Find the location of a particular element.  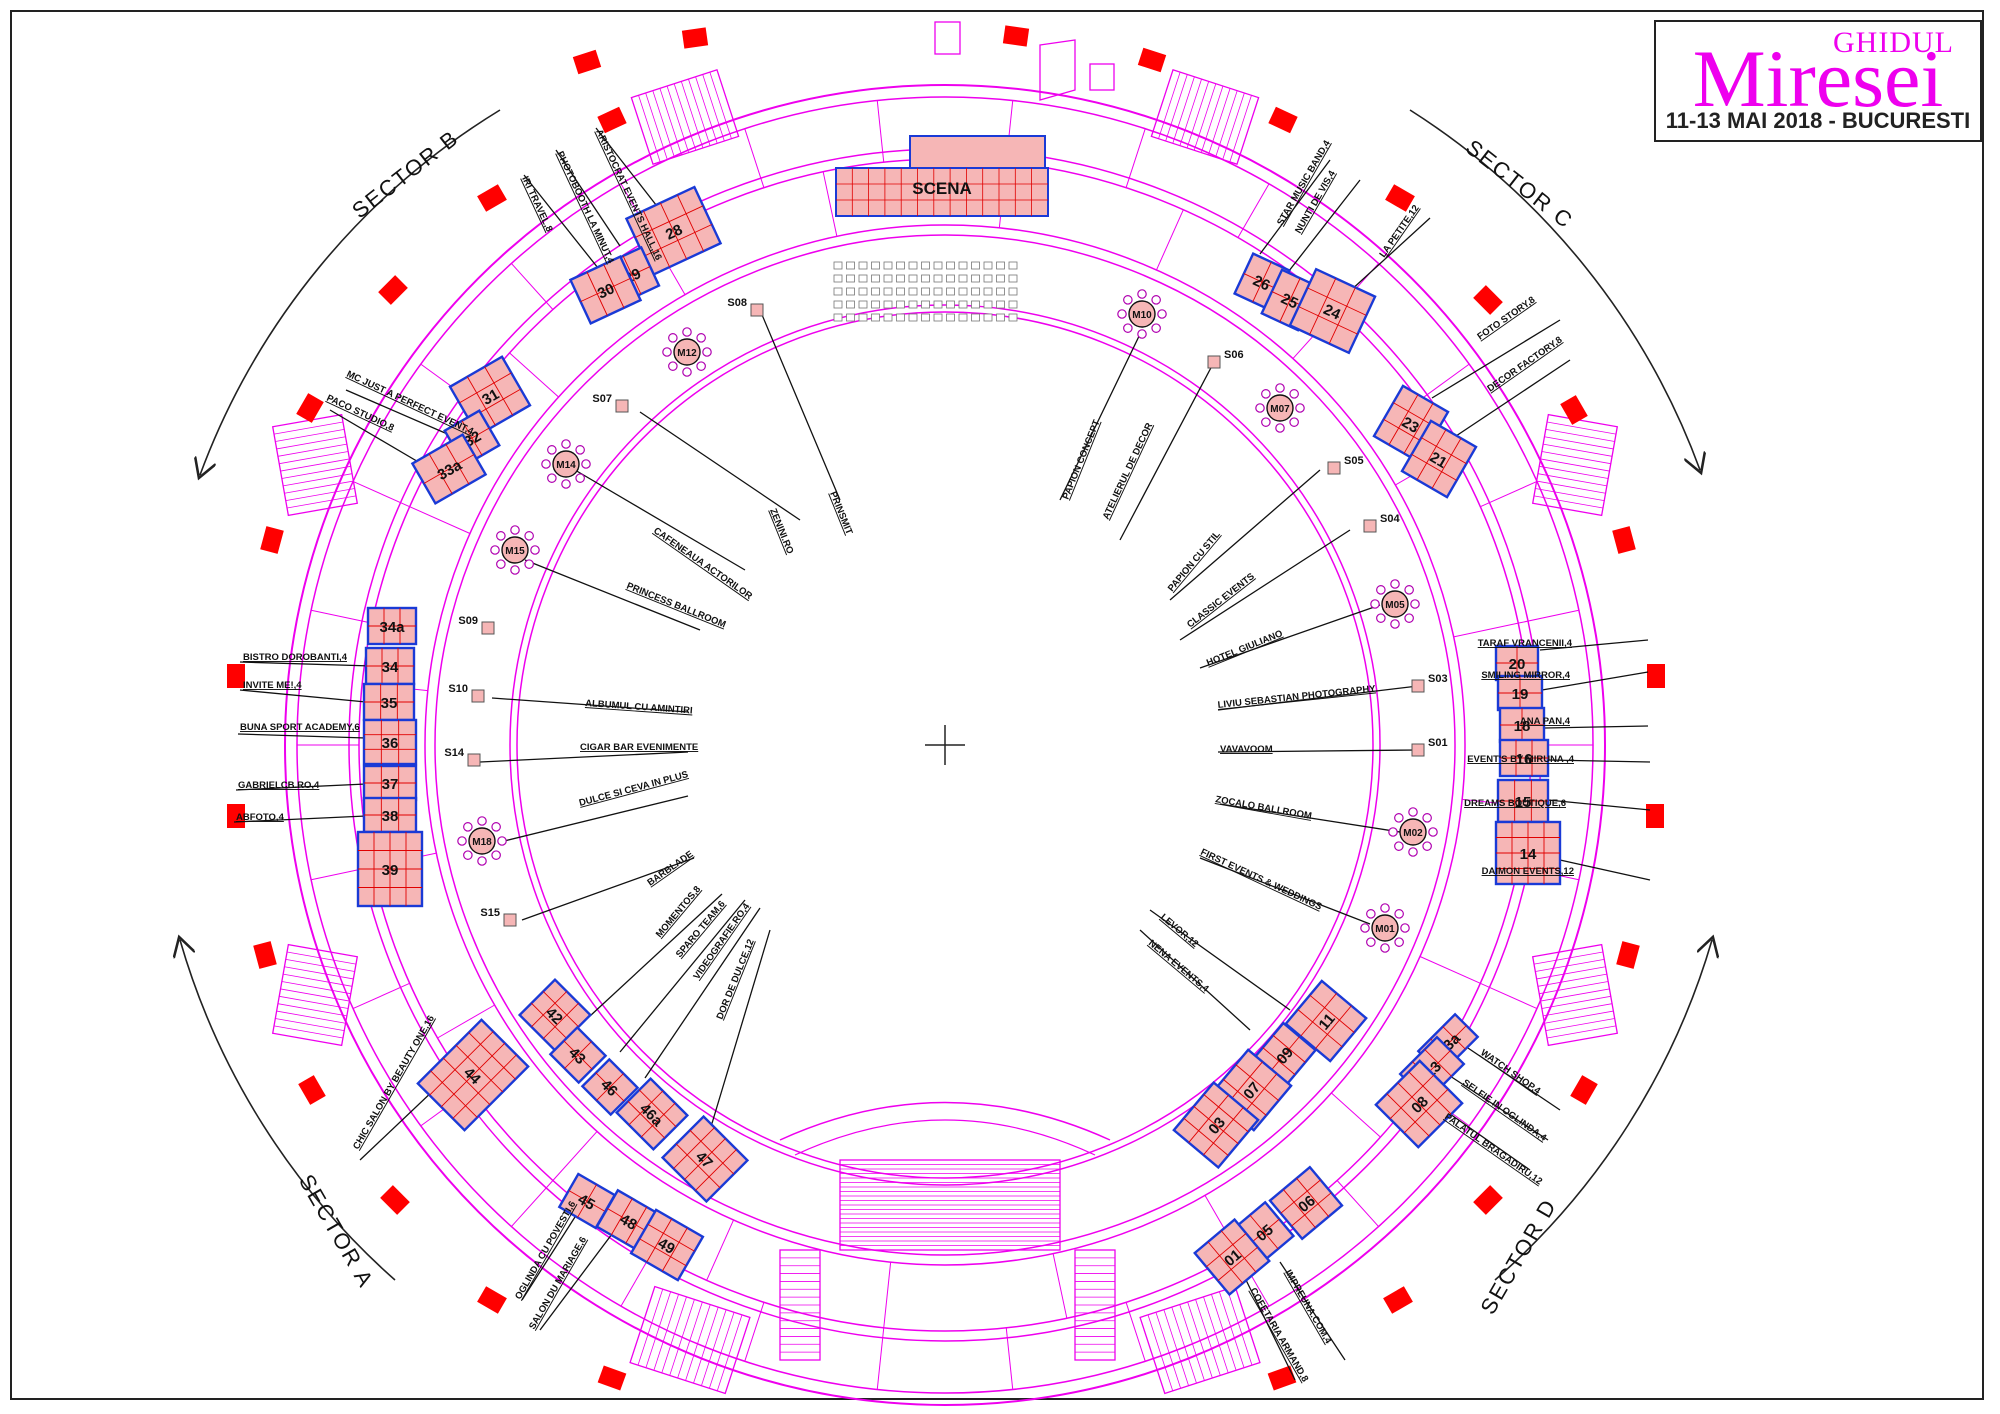

stand-number: M10 is located at coordinates (1142, 315).